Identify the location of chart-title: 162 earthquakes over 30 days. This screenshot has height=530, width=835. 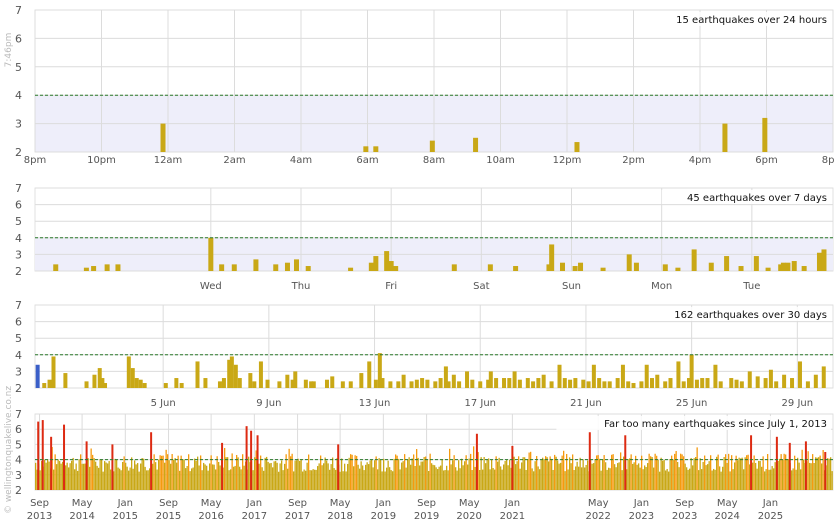
(750, 315).